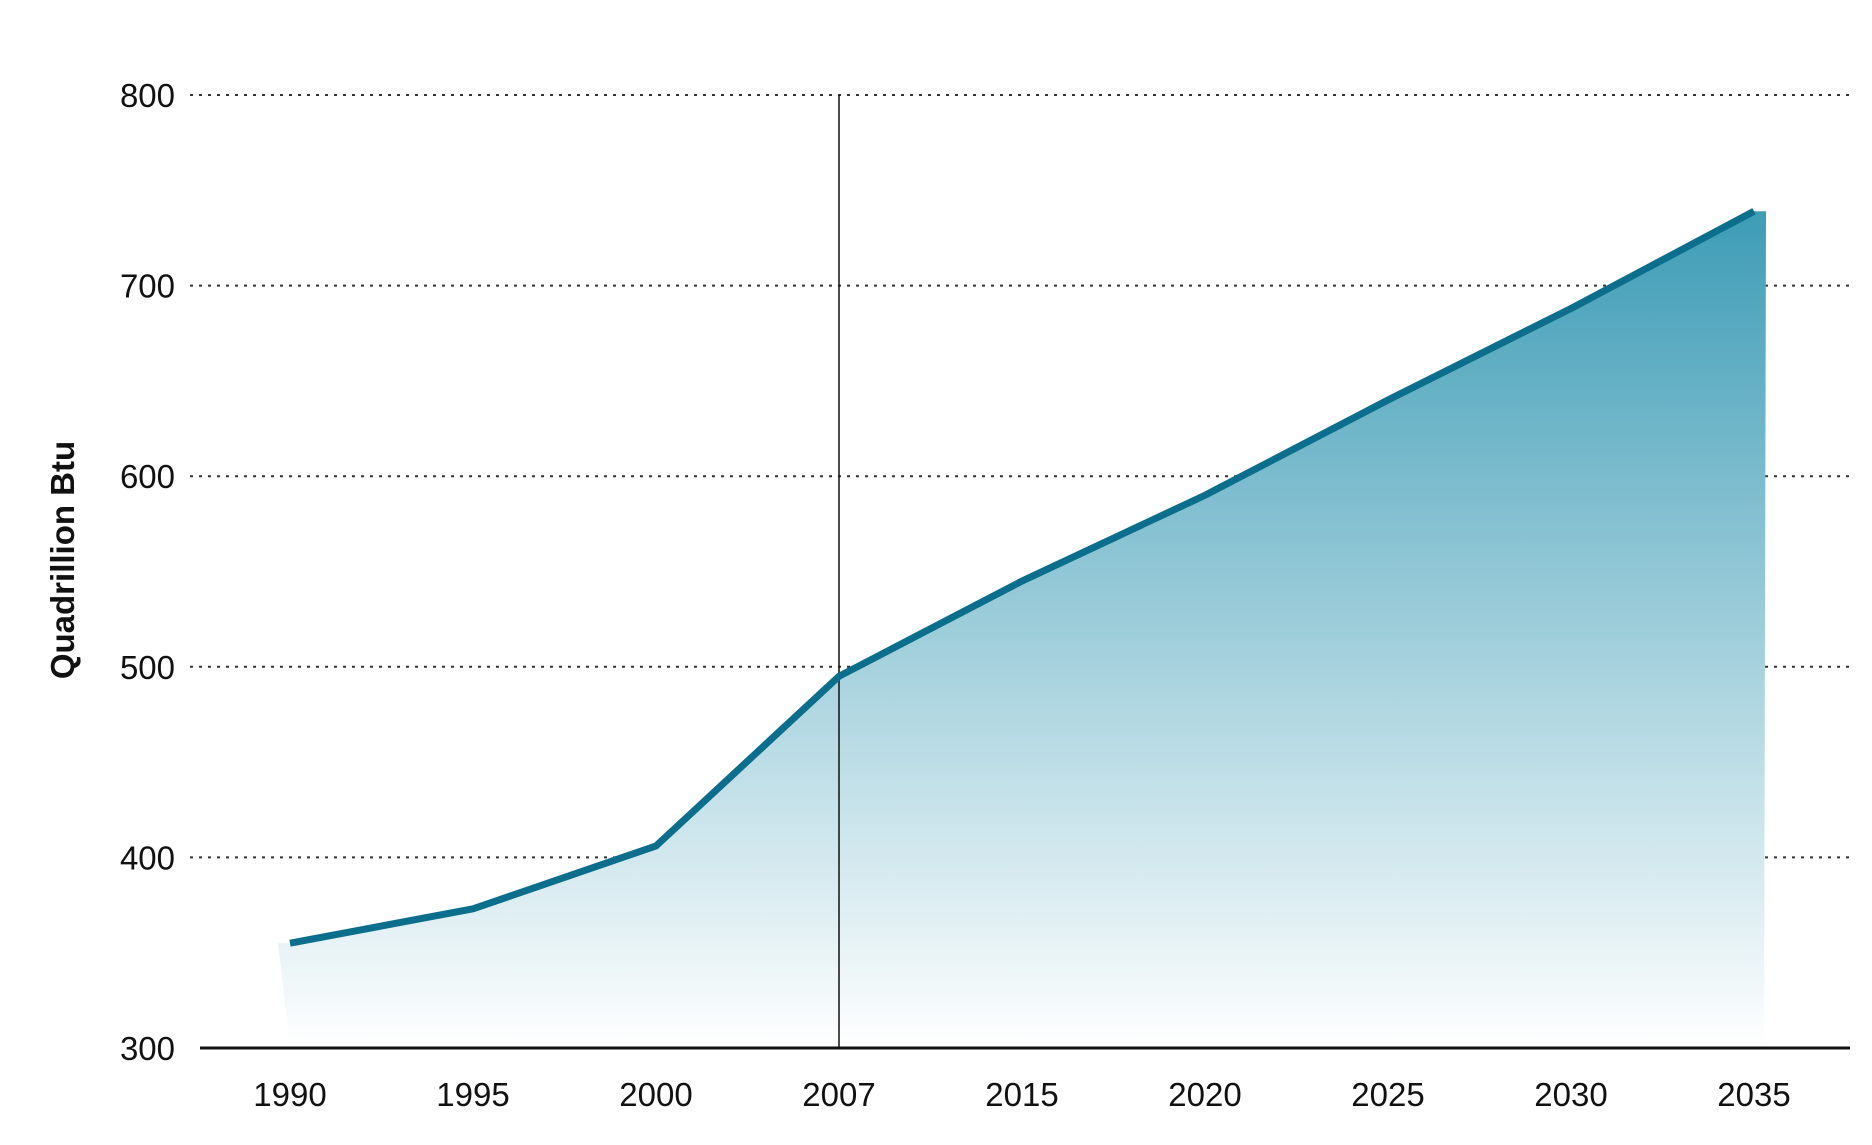 The image size is (1872, 1145). Describe the element at coordinates (62, 560) in the screenshot. I see `y-axis-title: Quadrillion Btu` at that location.